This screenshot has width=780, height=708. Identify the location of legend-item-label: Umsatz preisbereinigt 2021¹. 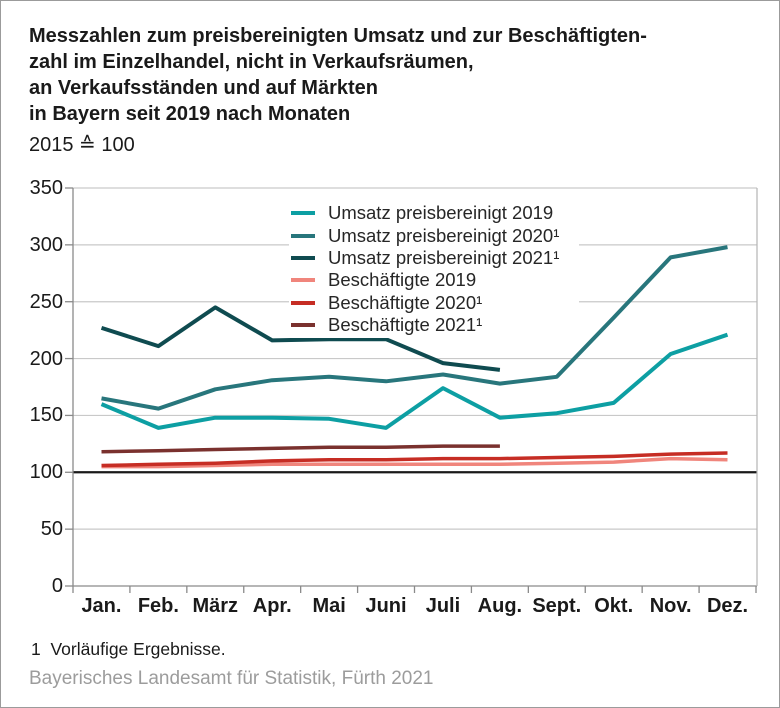
(444, 257).